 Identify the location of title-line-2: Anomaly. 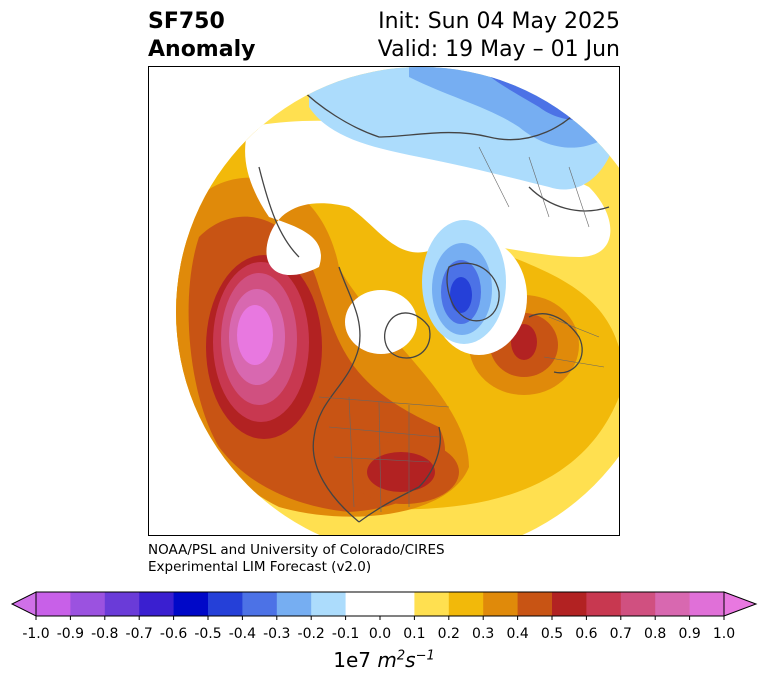
(202, 49).